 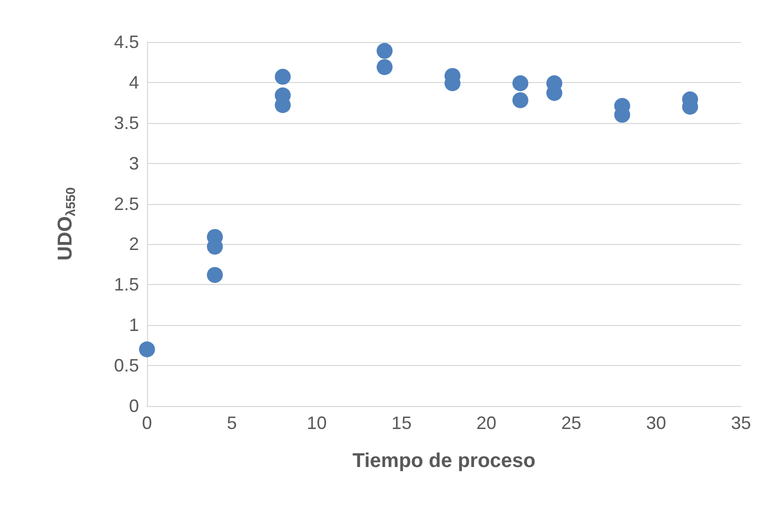 What do you see at coordinates (571, 423) in the screenshot?
I see `x-tick-label: 25` at bounding box center [571, 423].